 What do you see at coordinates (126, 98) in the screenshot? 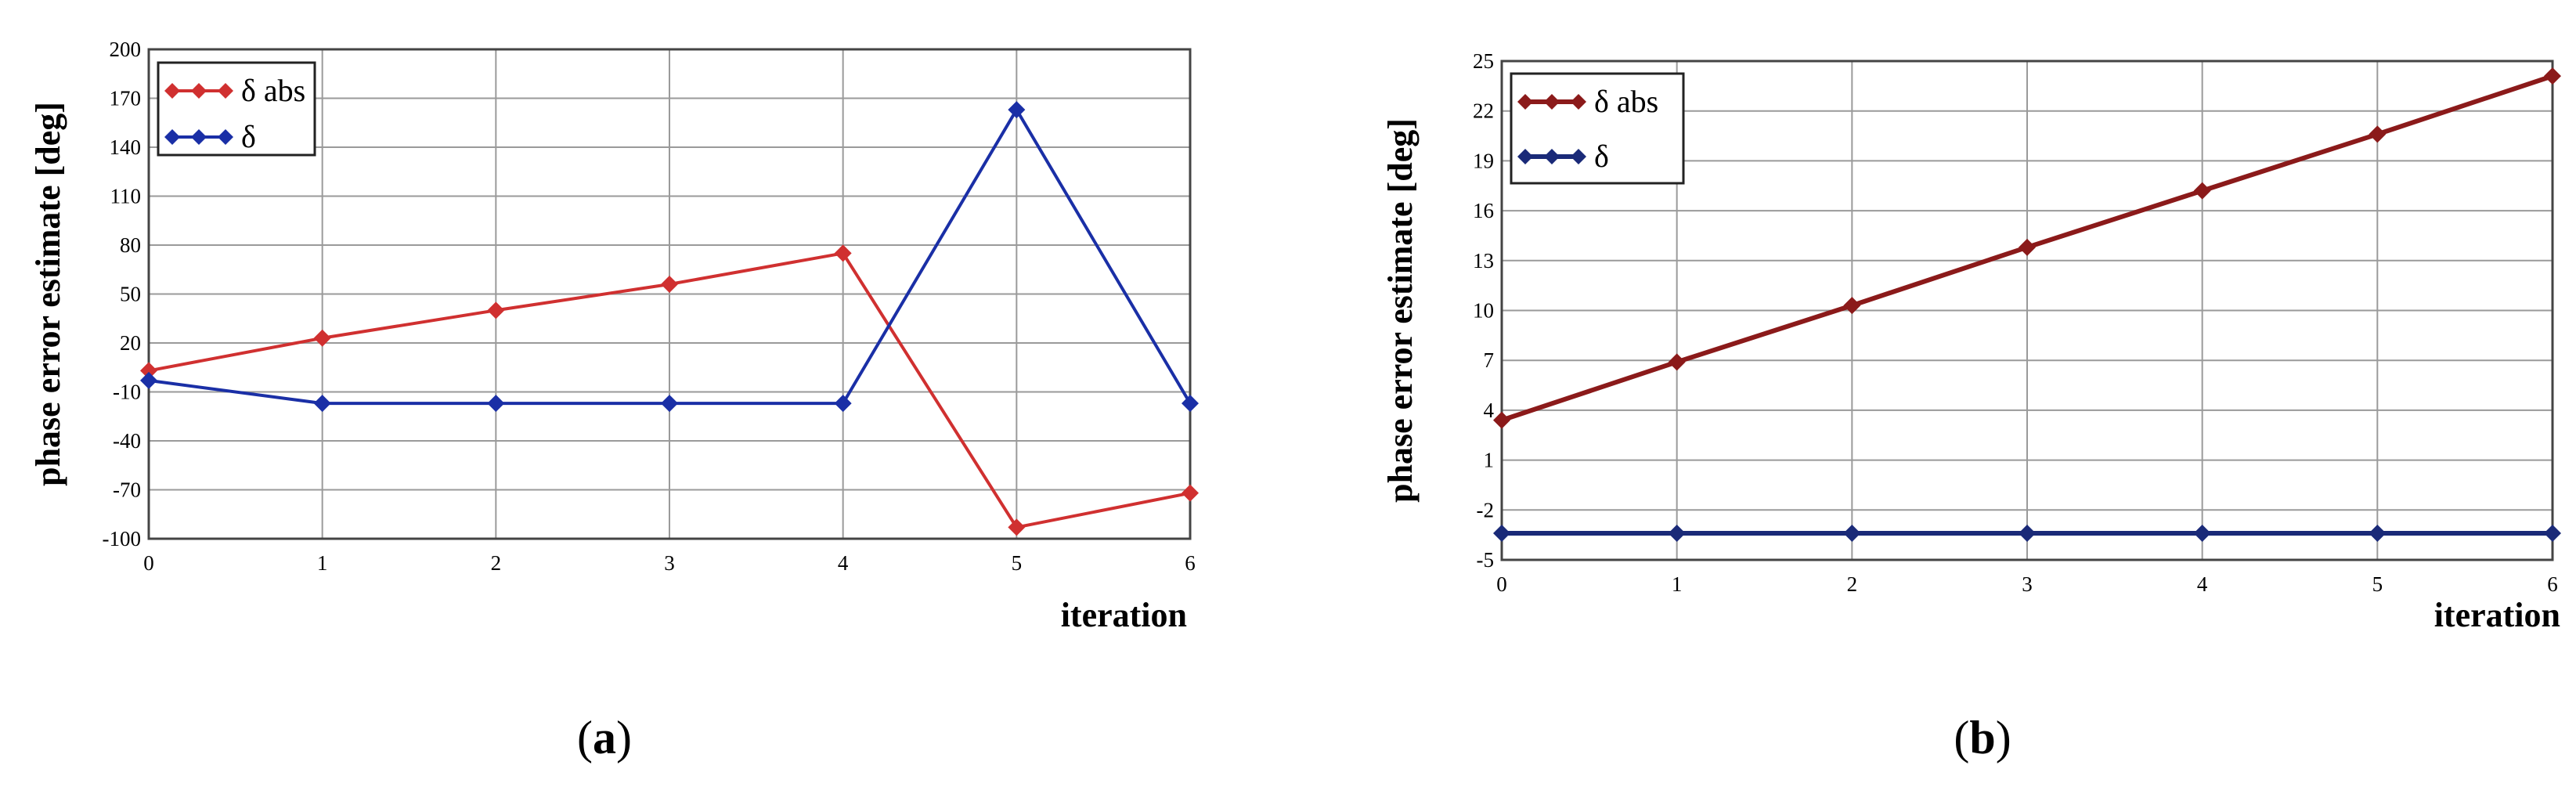
I see `y-tick-label: 170` at bounding box center [126, 98].